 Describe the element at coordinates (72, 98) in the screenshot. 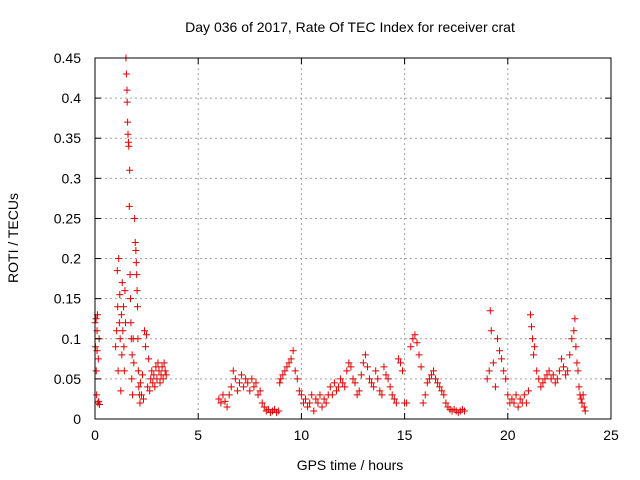

I see `y-tick-label: 0.4` at that location.